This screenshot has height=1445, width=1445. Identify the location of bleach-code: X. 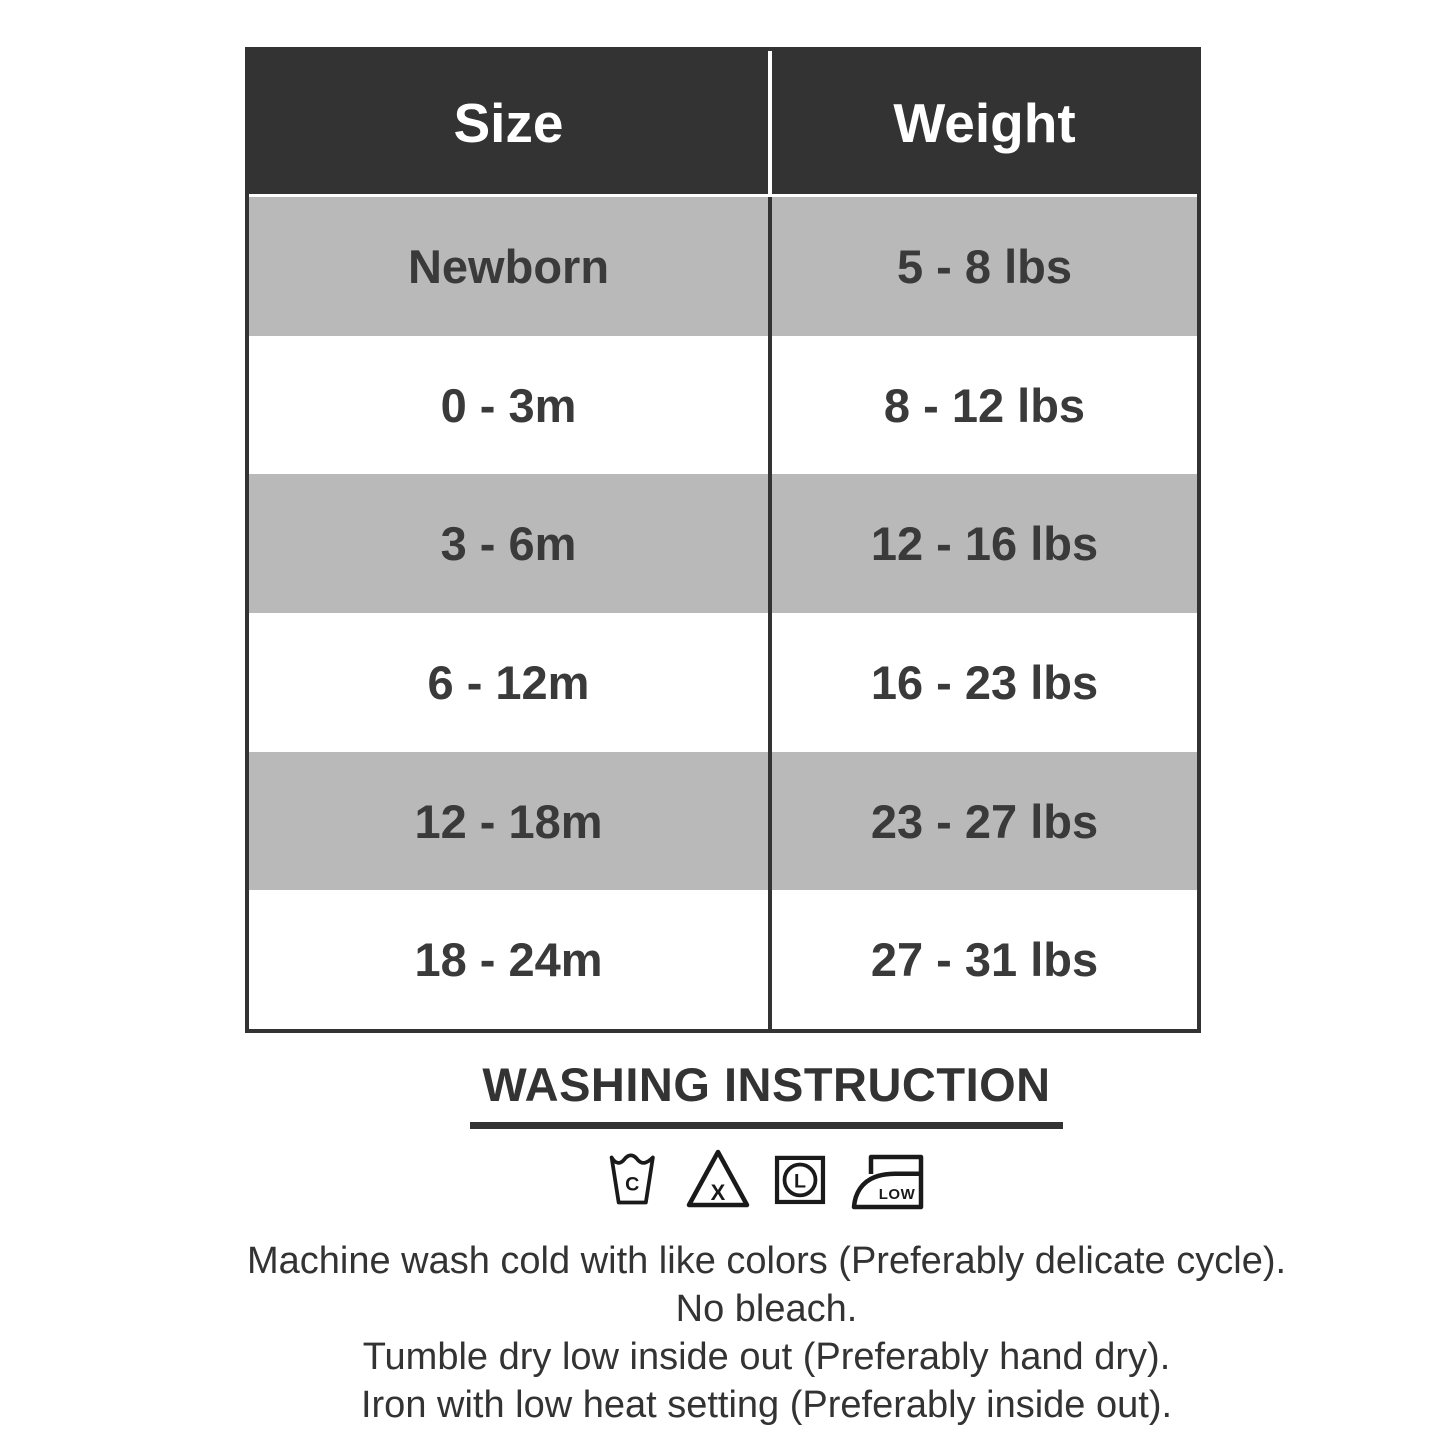
(717, 1192).